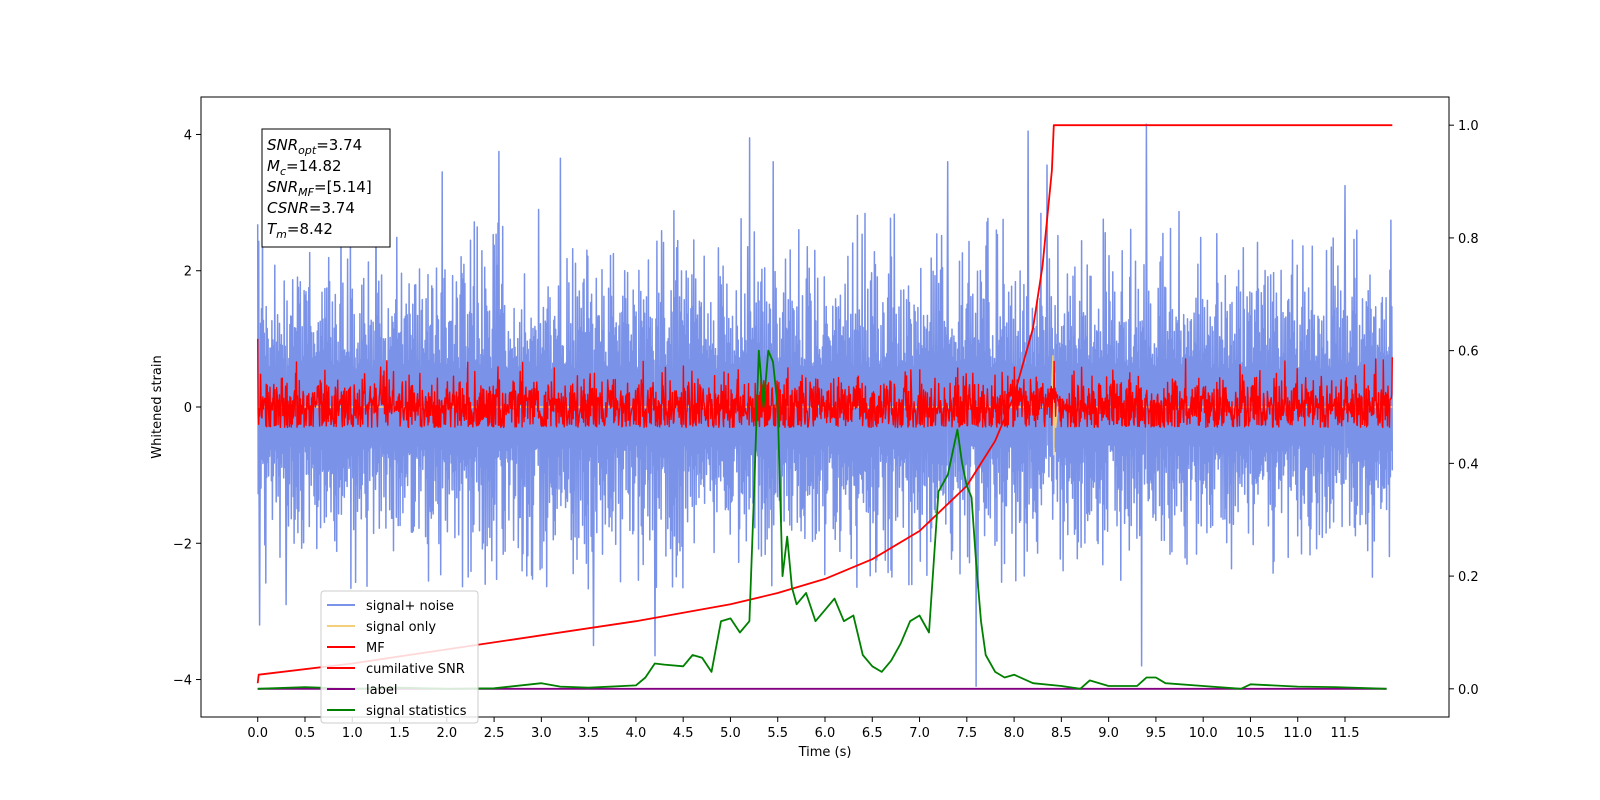 This screenshot has width=1600, height=800. I want to click on y-ticks: 4 2 0 −2 −4, so click(187, 408).